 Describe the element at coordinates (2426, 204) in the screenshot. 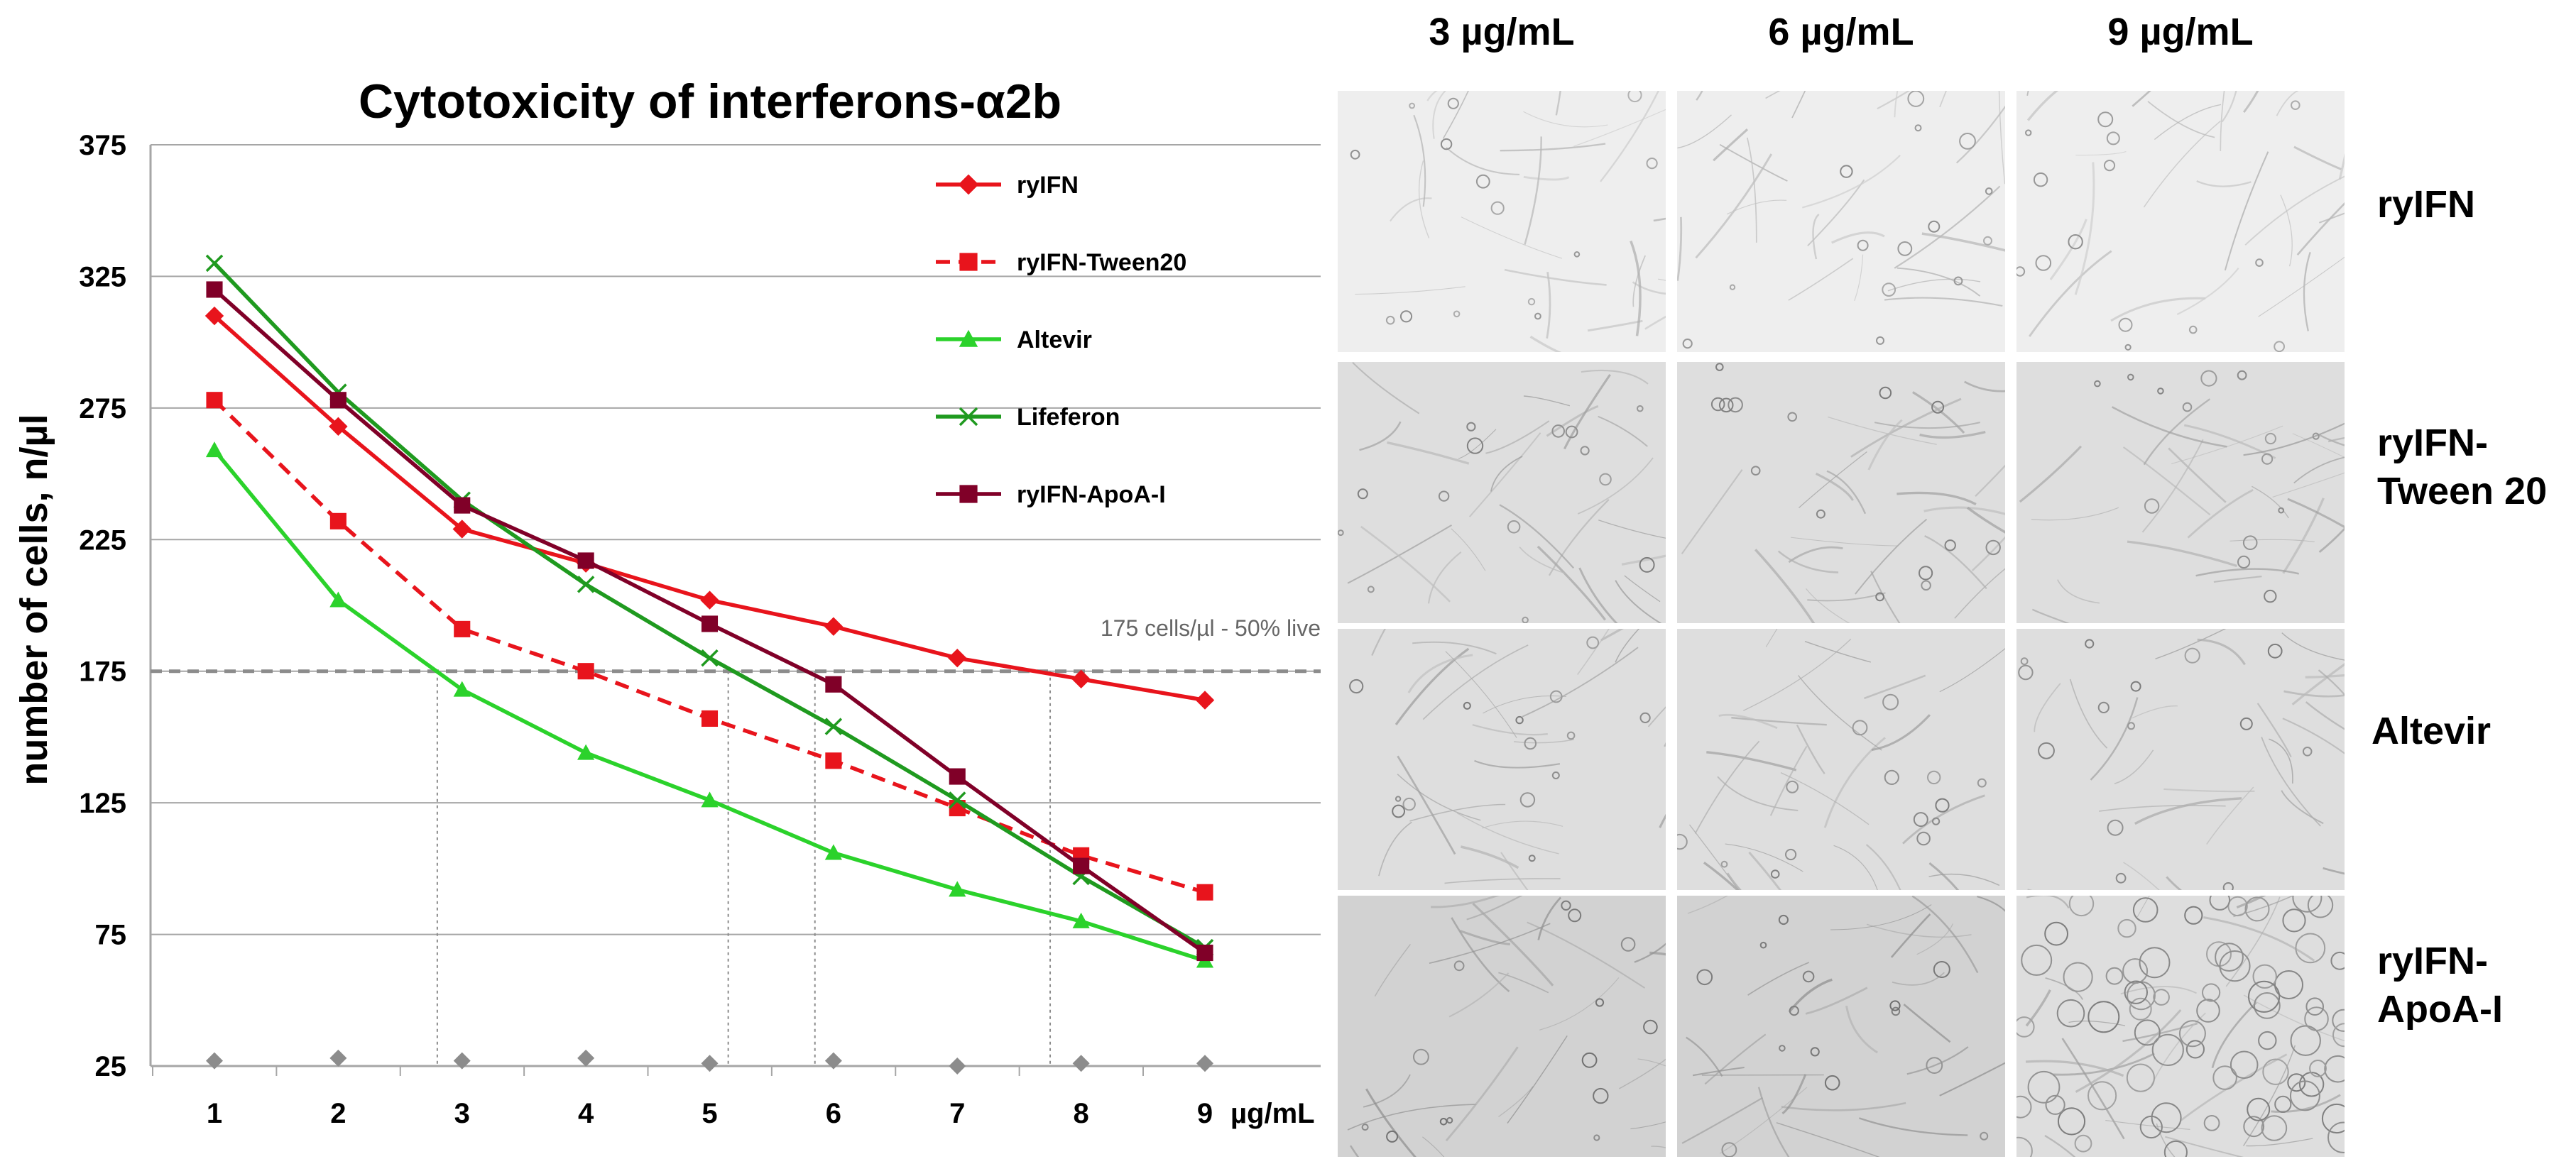

I see `row-label: ryIFN` at that location.